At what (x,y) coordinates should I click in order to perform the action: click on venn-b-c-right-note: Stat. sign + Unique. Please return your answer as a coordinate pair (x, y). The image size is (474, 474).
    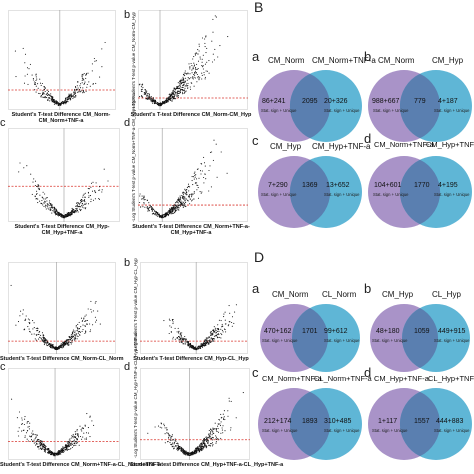
    Looking at the image, I should click on (342, 194).